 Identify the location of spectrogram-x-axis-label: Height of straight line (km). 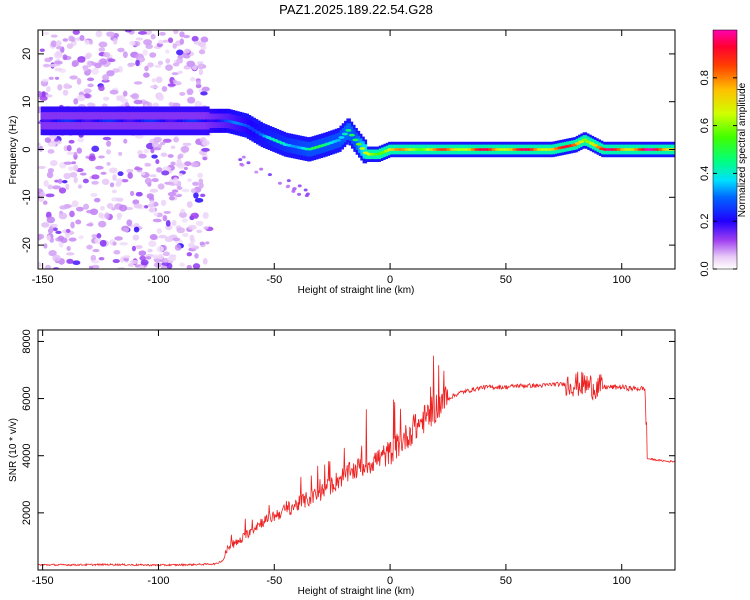
(356, 290).